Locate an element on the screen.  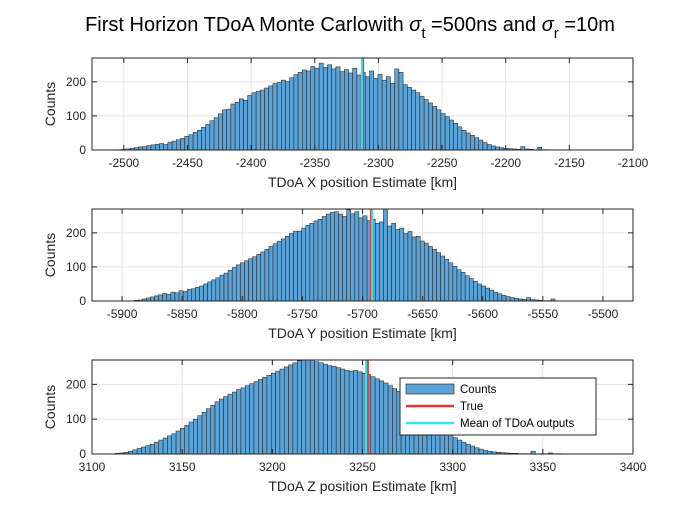
x-tick-label: -5700 is located at coordinates (362, 314).